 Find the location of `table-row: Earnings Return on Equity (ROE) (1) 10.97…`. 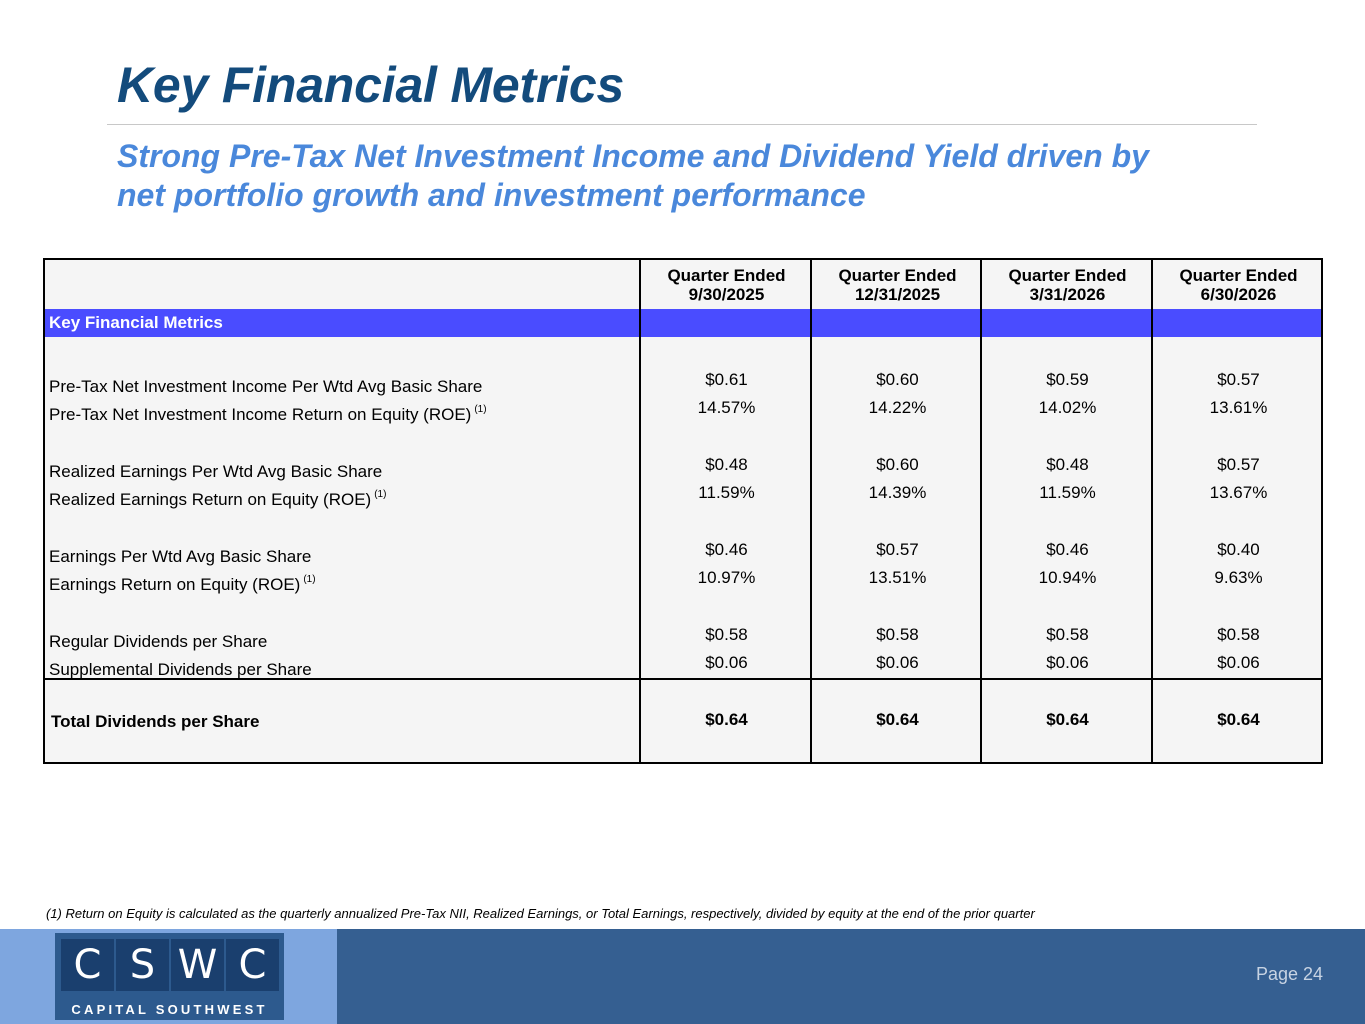

table-row: Earnings Return on Equity (ROE) (1) 10.97… is located at coordinates (683, 581).